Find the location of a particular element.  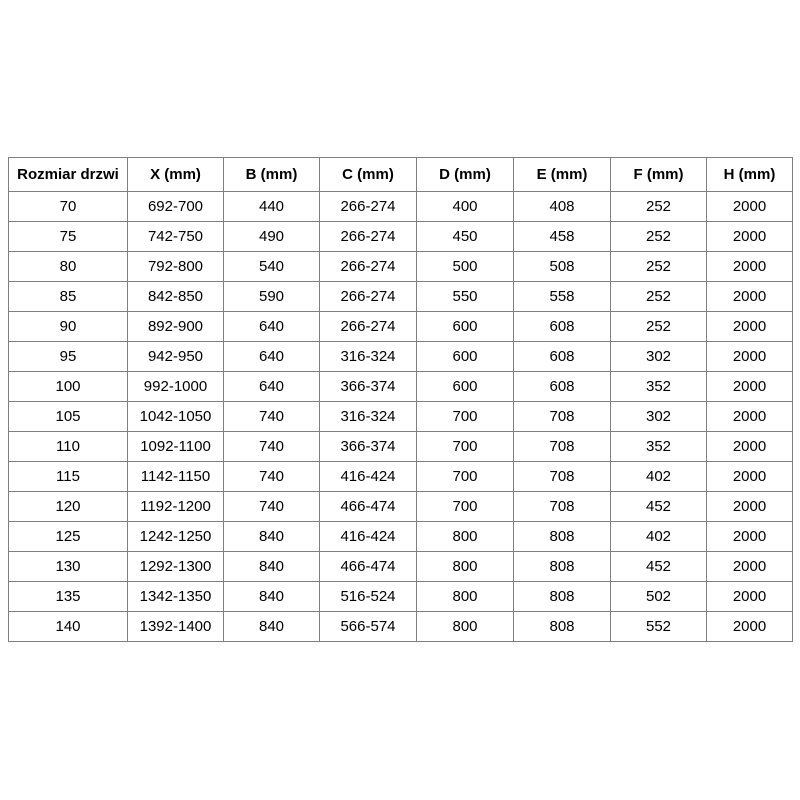

table-cell: 125 is located at coordinates (68, 536).